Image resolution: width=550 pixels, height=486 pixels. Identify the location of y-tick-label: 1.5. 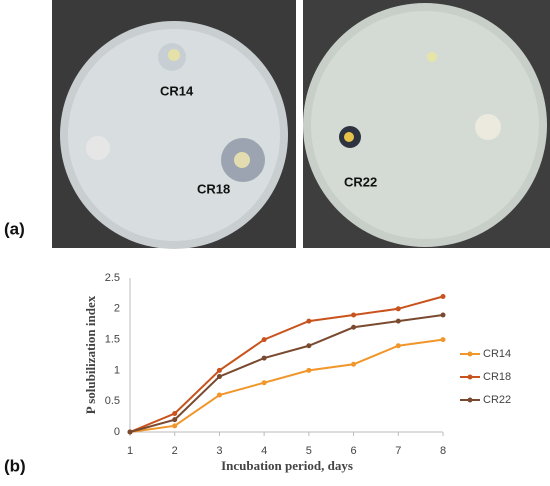
(112, 340).